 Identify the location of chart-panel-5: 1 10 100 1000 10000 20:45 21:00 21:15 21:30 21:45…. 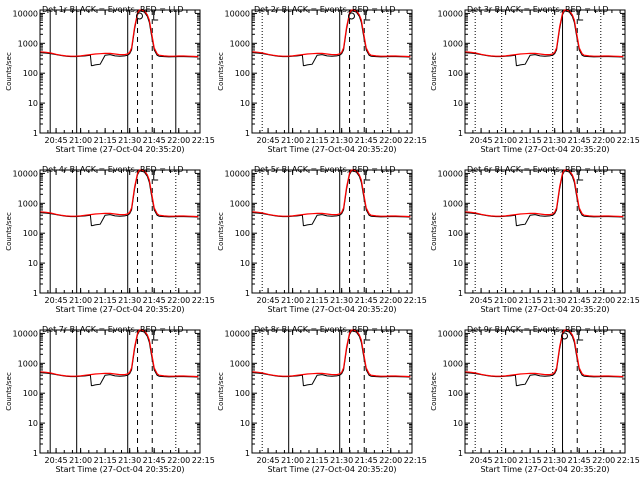
(322, 239).